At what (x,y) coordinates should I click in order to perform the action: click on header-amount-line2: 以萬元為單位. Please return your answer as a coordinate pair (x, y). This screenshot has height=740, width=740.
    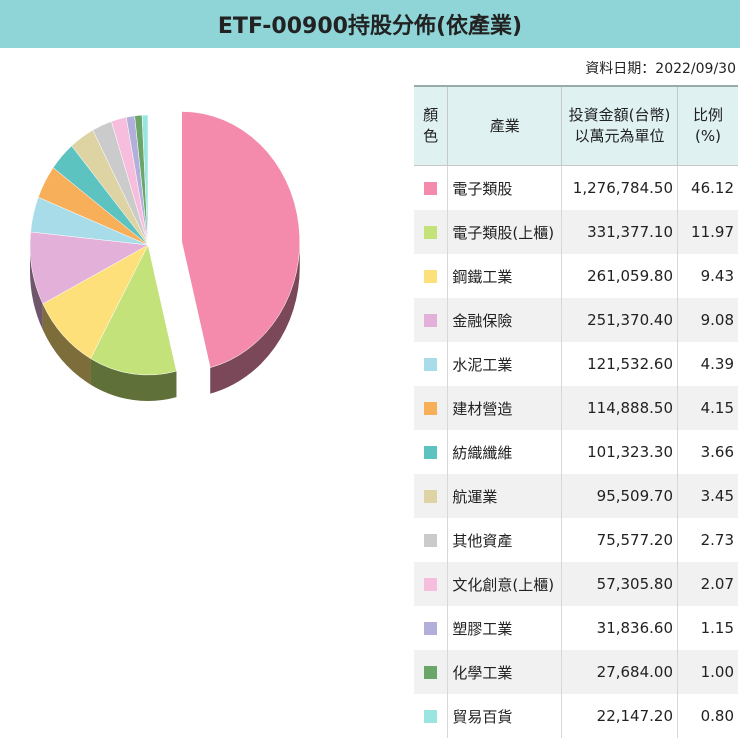
    Looking at the image, I should click on (619, 136).